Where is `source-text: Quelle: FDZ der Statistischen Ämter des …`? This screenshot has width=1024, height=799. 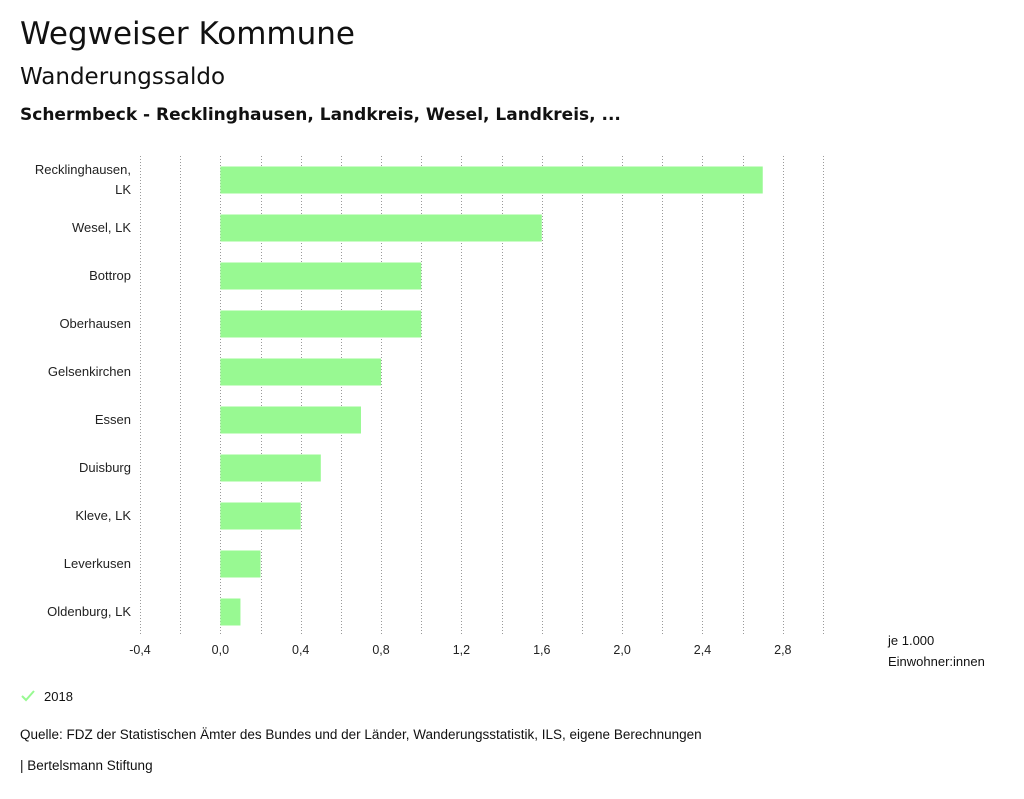
source-text: Quelle: FDZ der Statistischen Ämter des … is located at coordinates (361, 734).